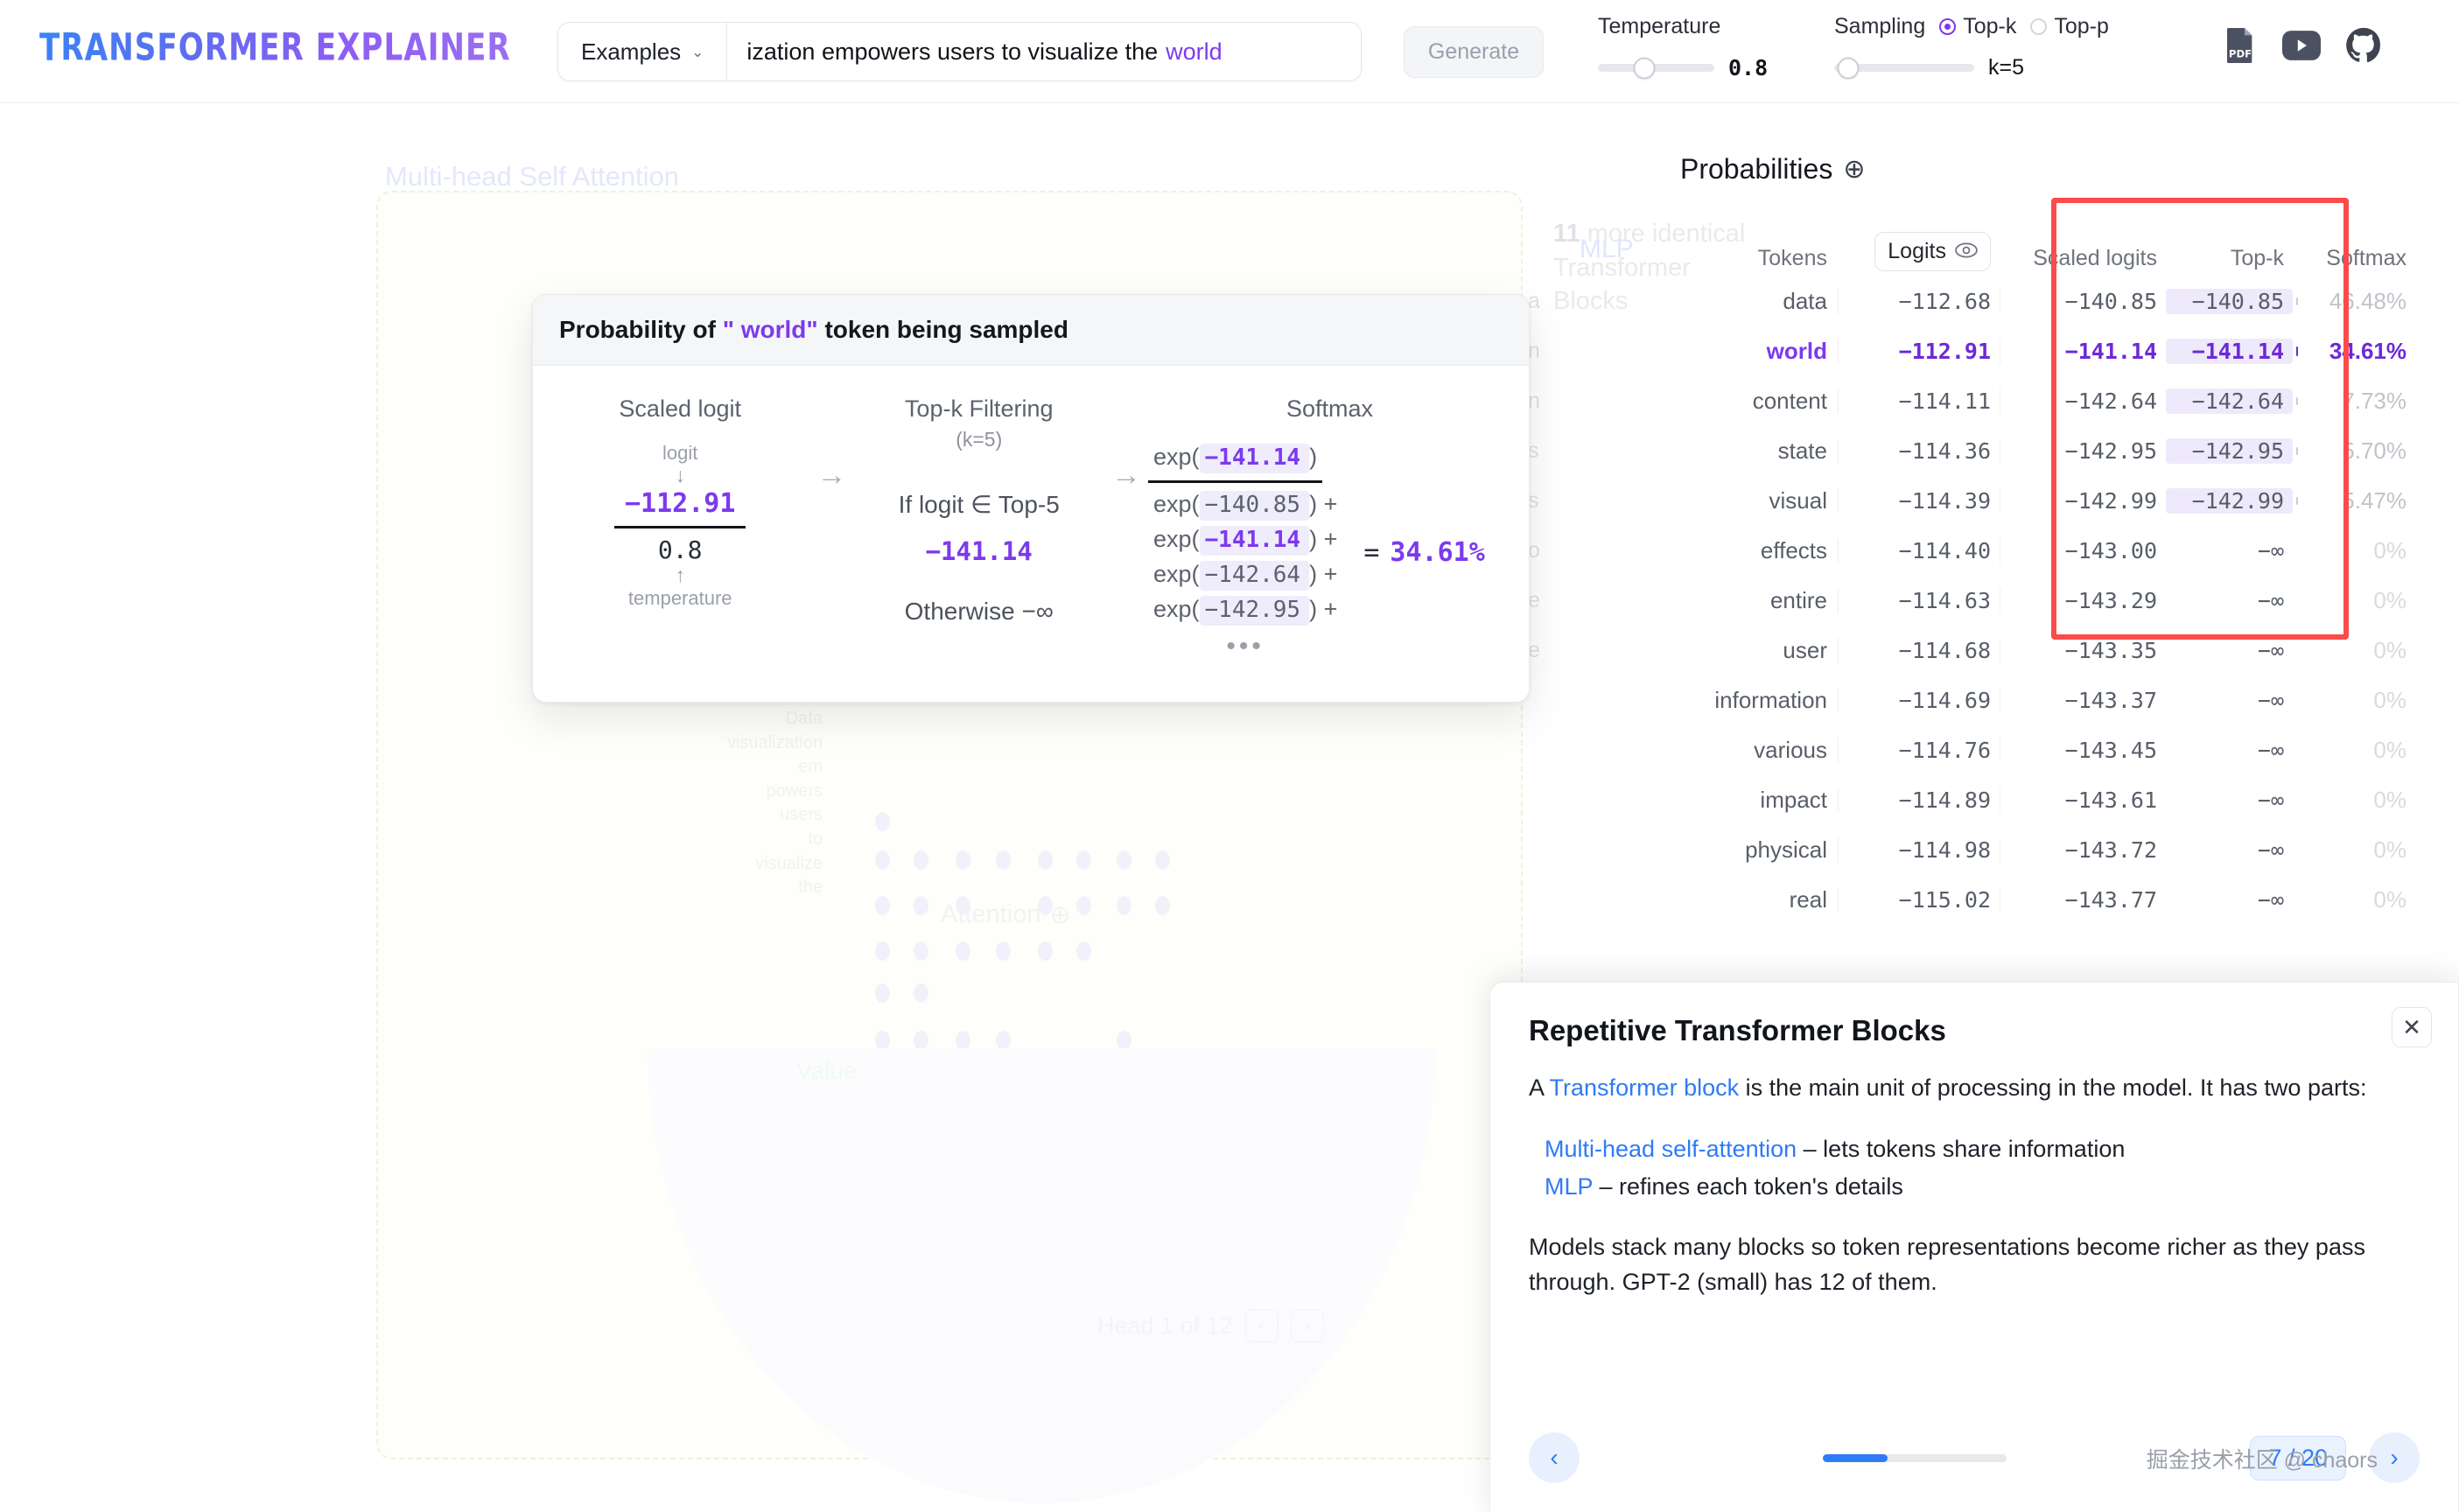 This screenshot has width=2459, height=1512. Describe the element at coordinates (1964, 750) in the screenshot. I see `table-row: various −114.76 −143.45 −∞ 0%` at that location.